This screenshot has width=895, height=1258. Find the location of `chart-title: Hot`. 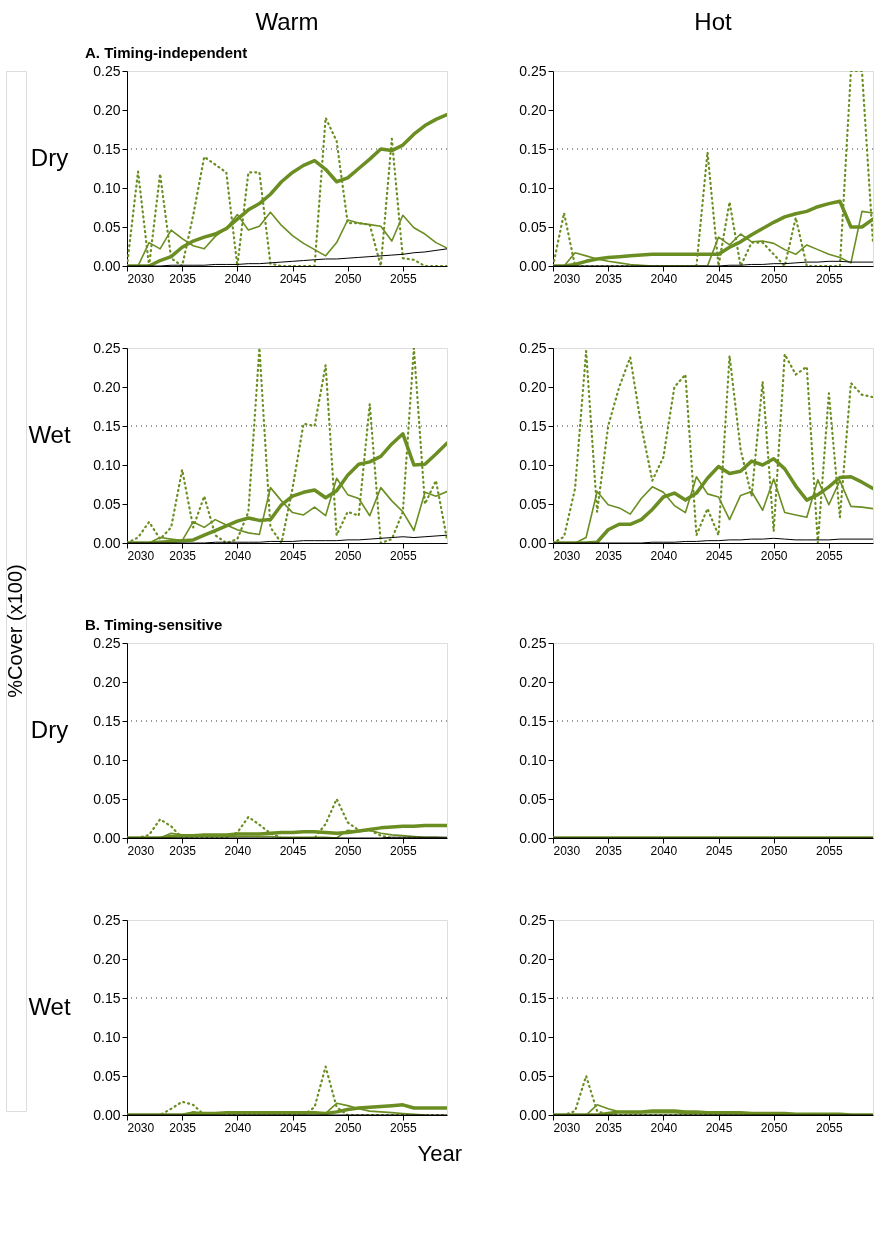

chart-title: Hot is located at coordinates (713, 21).